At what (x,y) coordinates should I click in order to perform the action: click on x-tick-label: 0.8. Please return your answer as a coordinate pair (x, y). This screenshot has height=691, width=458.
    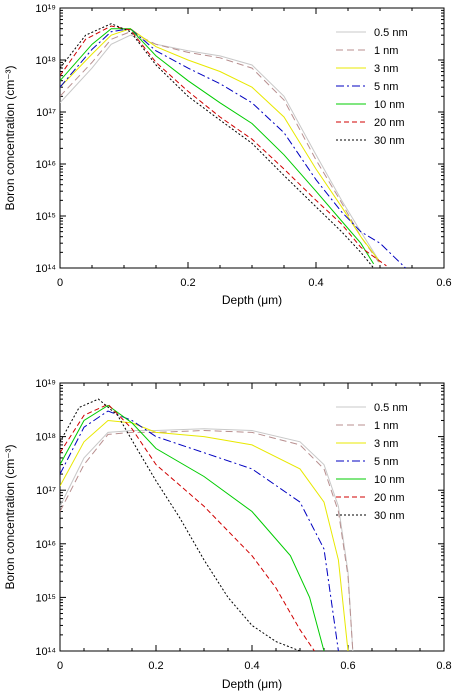
    Looking at the image, I should click on (443, 666).